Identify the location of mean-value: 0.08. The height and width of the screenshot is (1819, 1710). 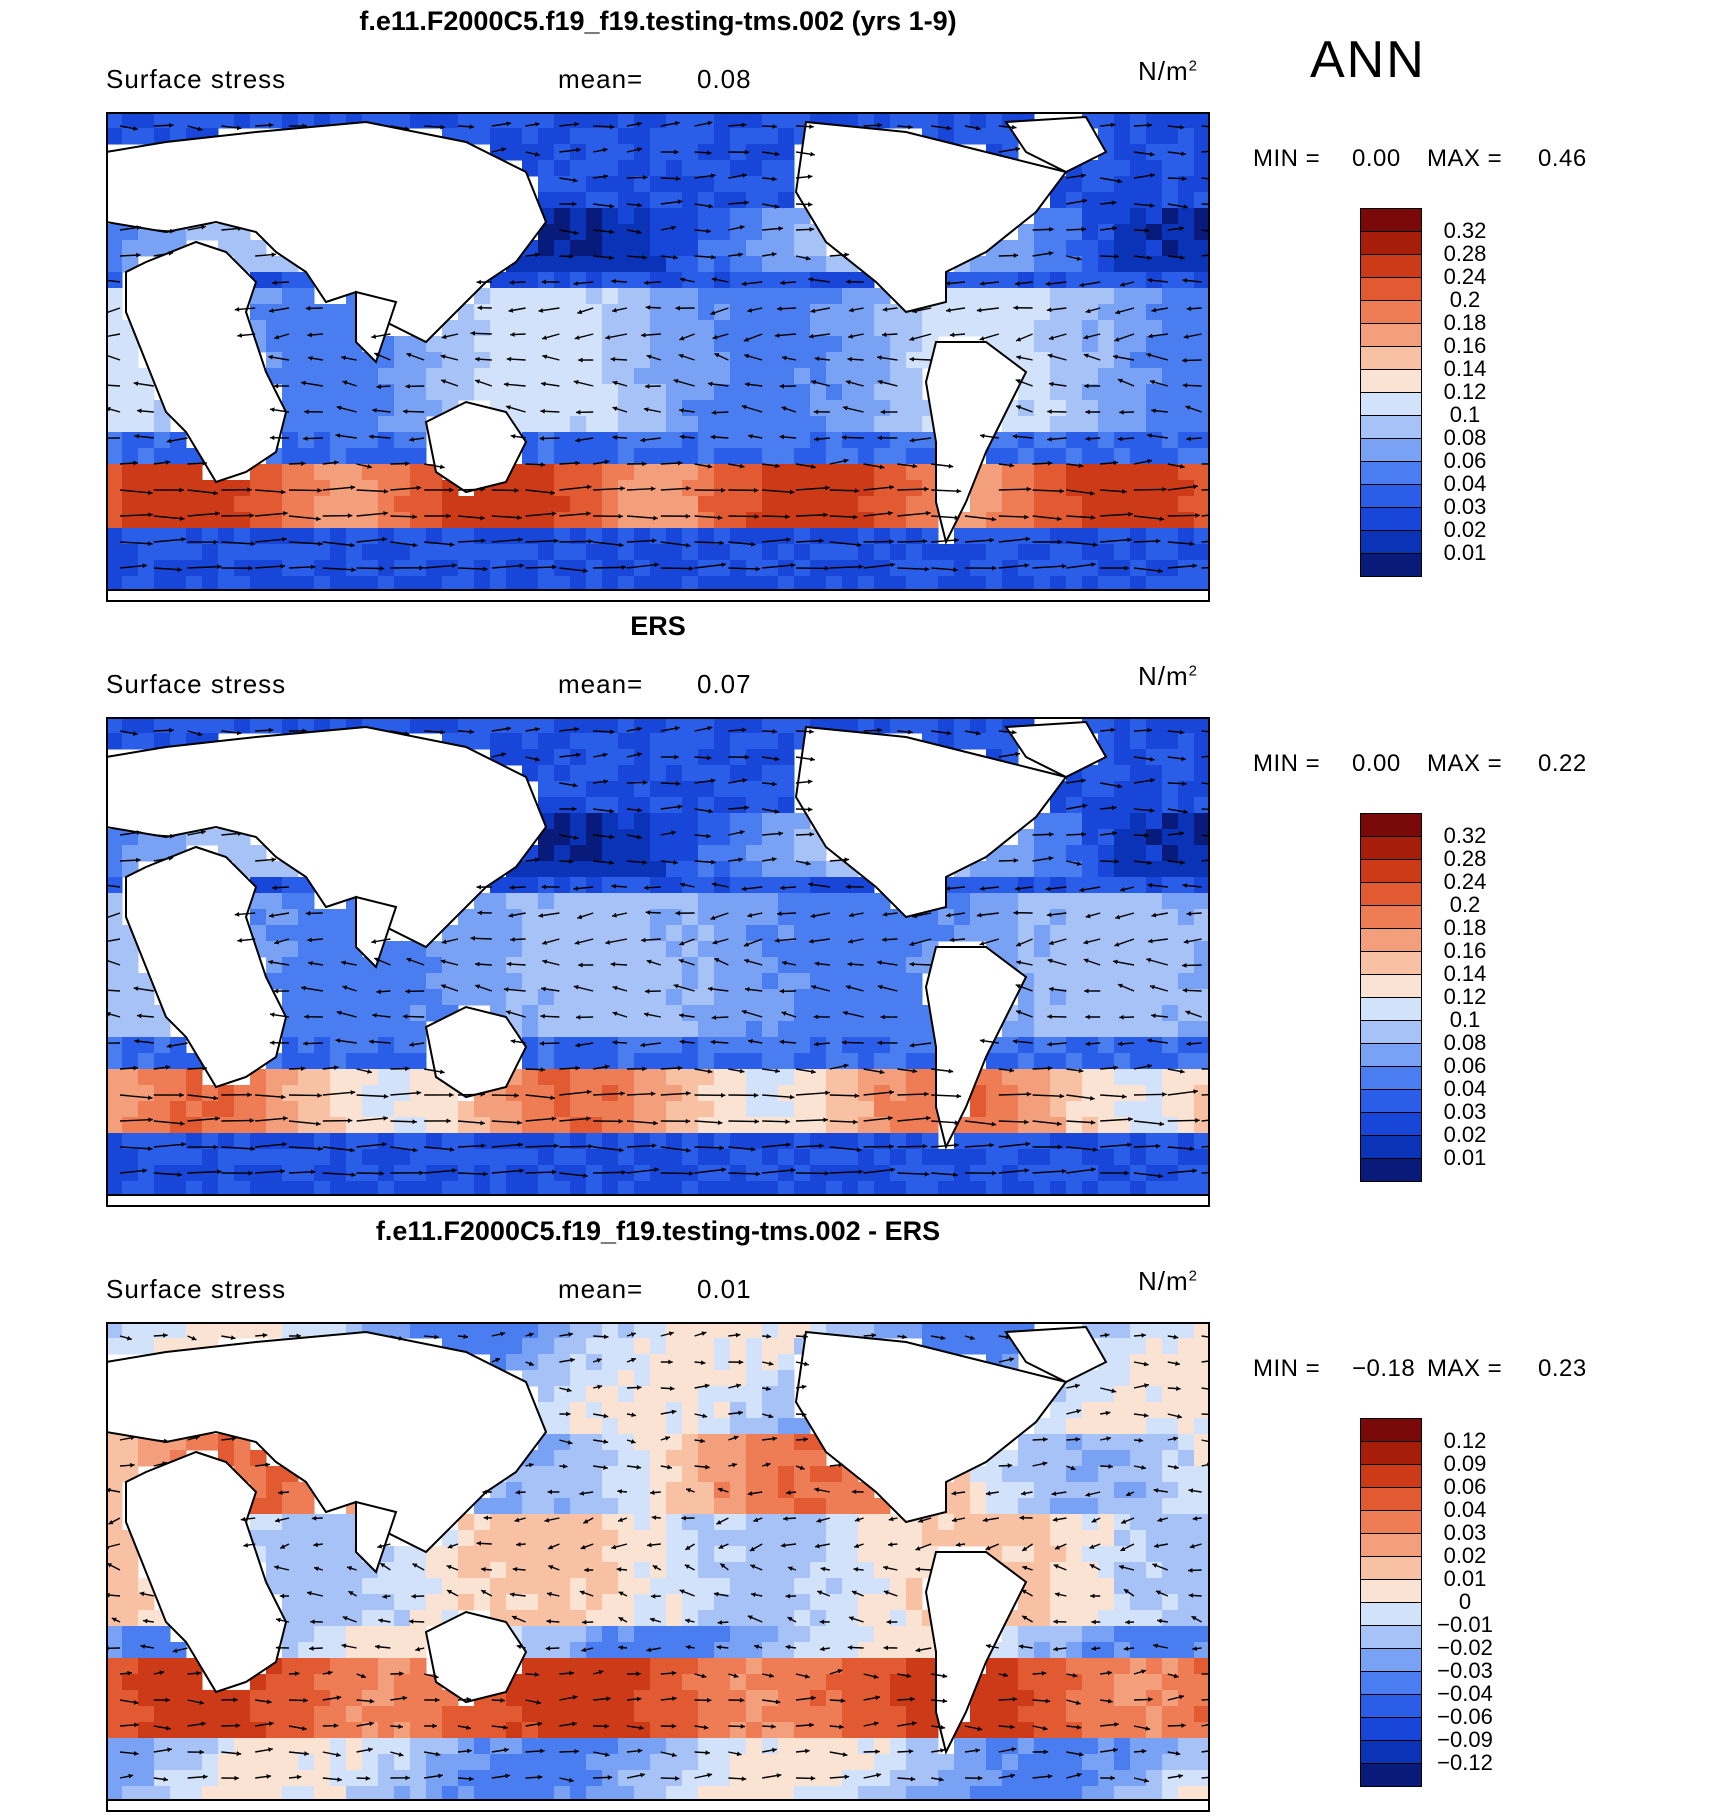
(724, 79).